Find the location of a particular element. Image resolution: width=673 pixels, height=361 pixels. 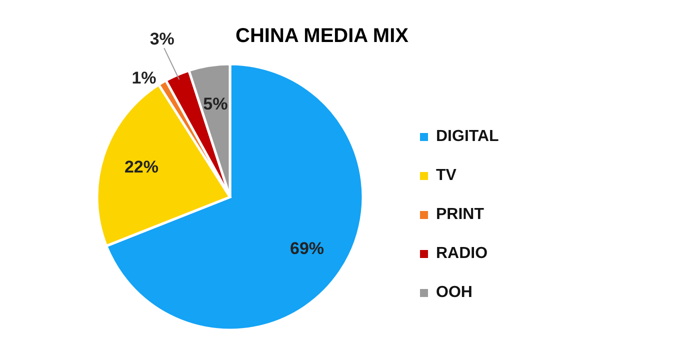

data-label: 3% is located at coordinates (162, 39).